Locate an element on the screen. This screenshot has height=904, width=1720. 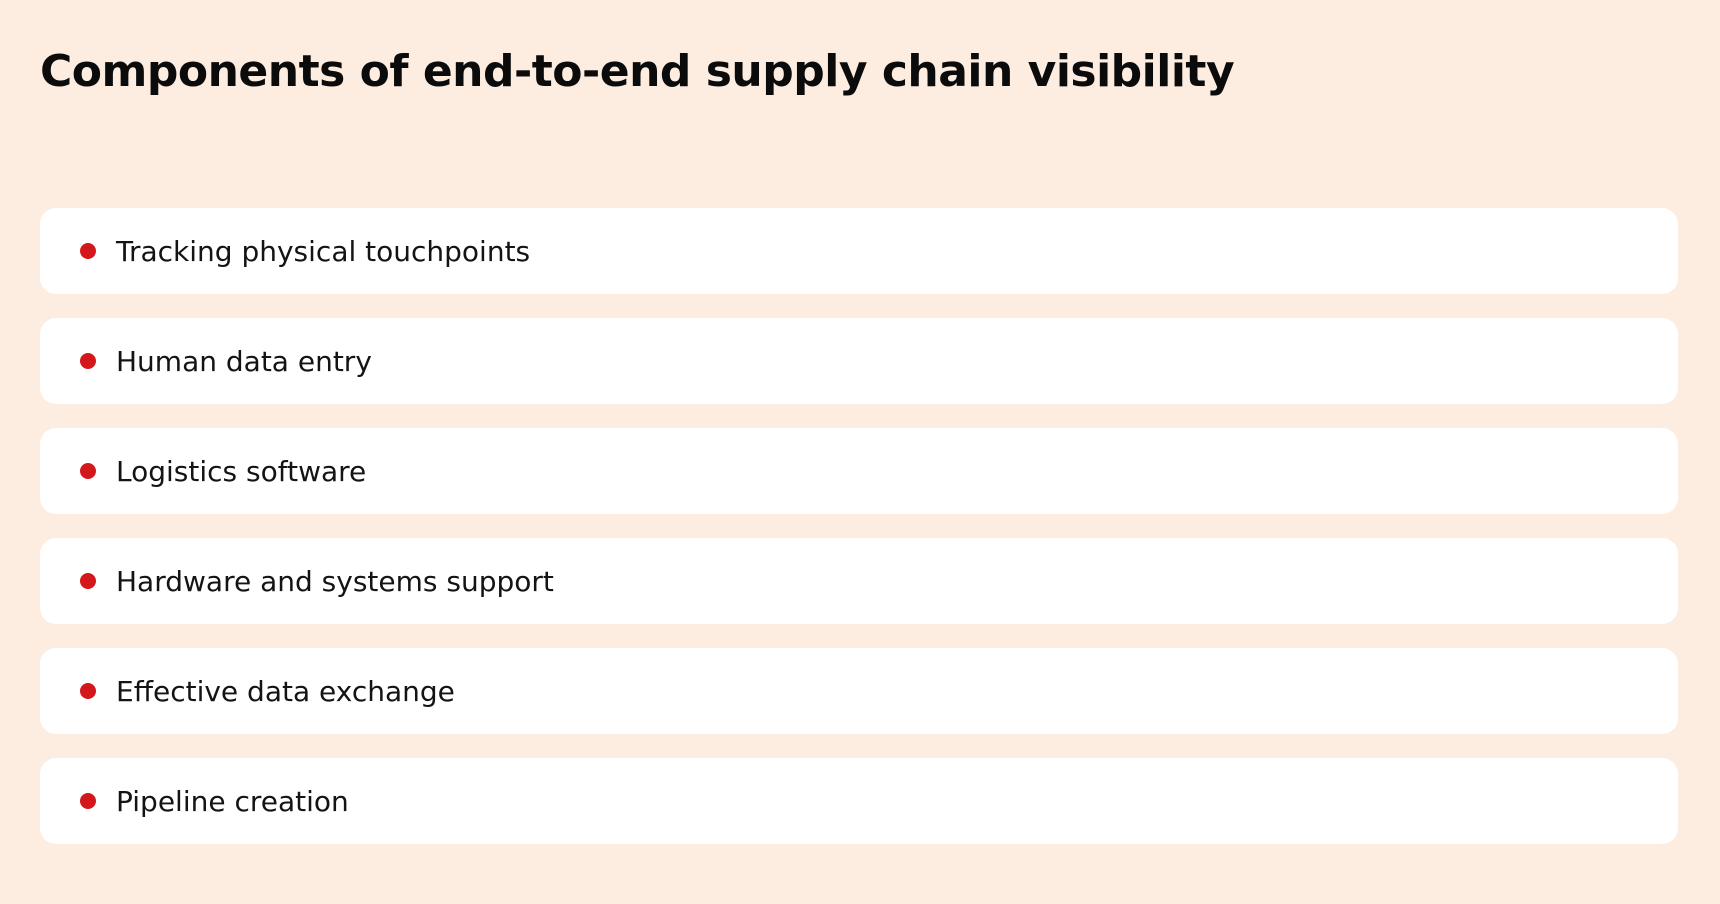
list-item-pipeline-creation: Pipeline creation is located at coordinates (859, 801).